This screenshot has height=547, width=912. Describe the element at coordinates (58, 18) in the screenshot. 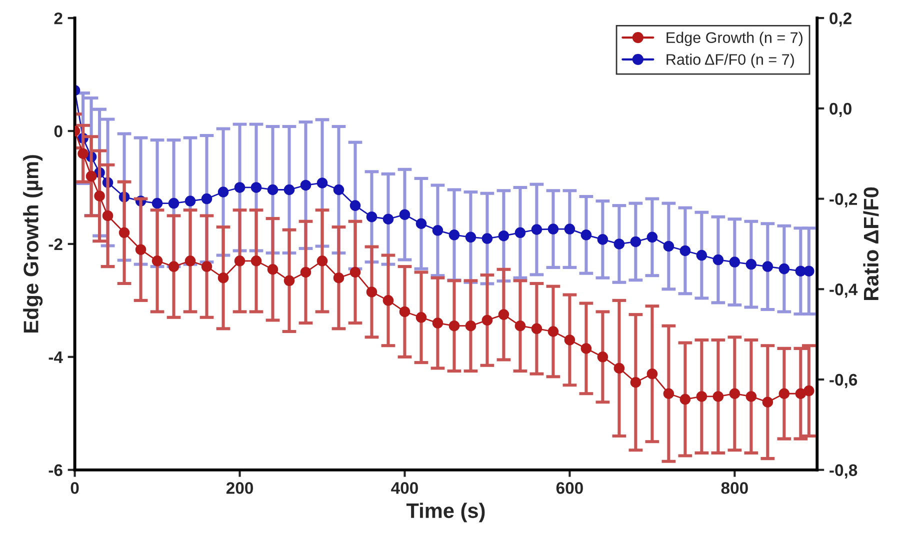

I see `y-tick-label: 2` at that location.